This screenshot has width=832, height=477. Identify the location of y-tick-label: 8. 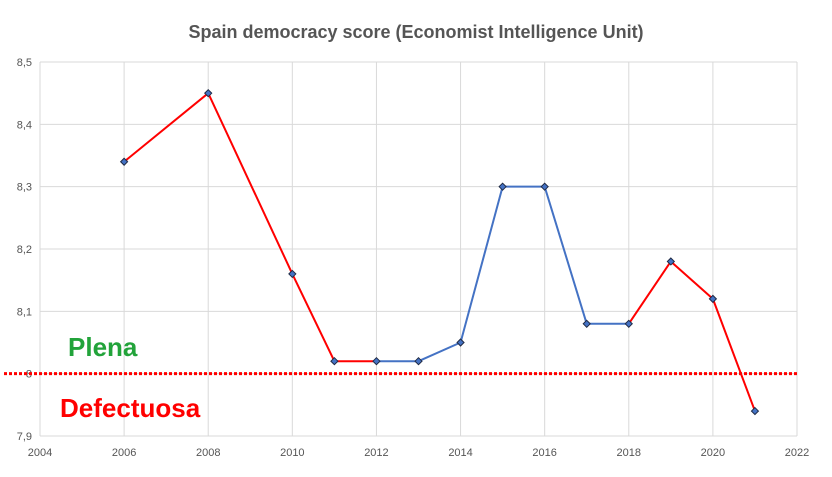
(29, 375).